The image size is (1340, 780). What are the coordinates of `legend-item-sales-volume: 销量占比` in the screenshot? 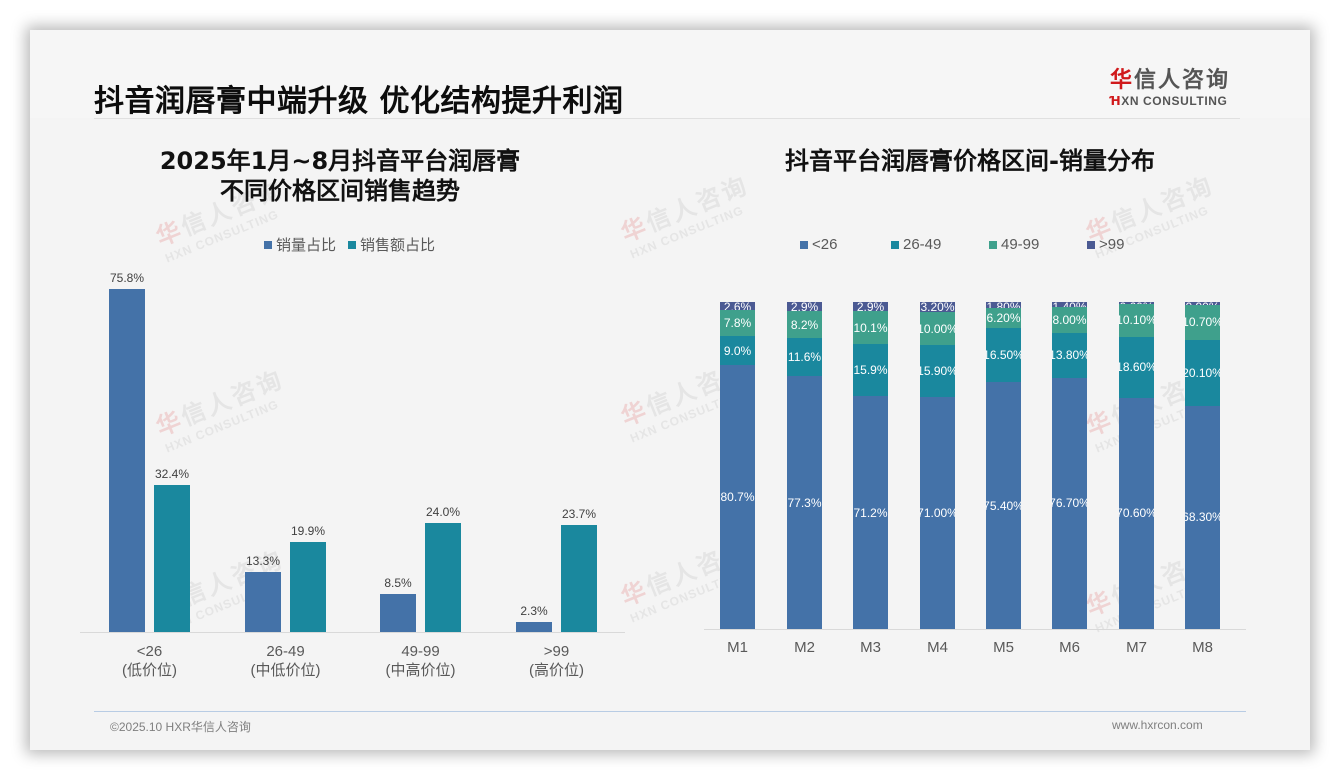 It's located at (300, 244).